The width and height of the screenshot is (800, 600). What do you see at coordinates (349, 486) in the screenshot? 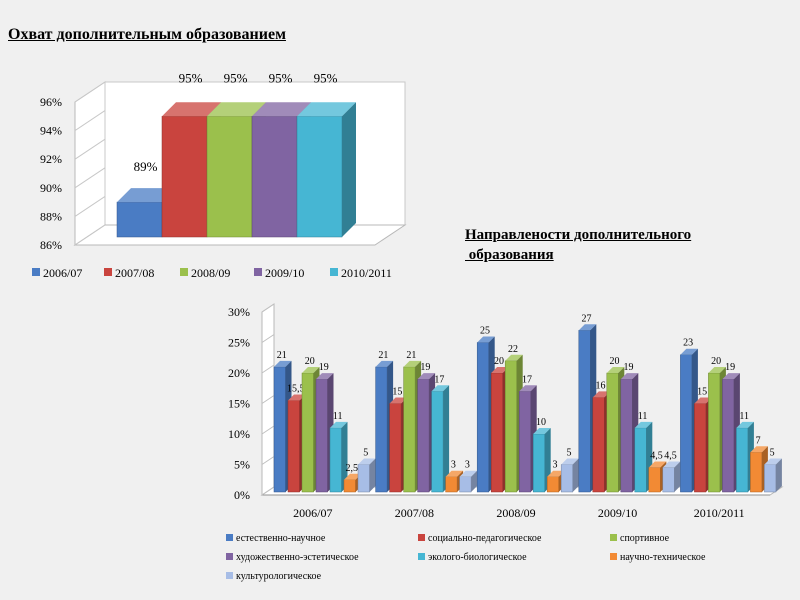
I see `bar-2006-07-s5-front` at bounding box center [349, 486].